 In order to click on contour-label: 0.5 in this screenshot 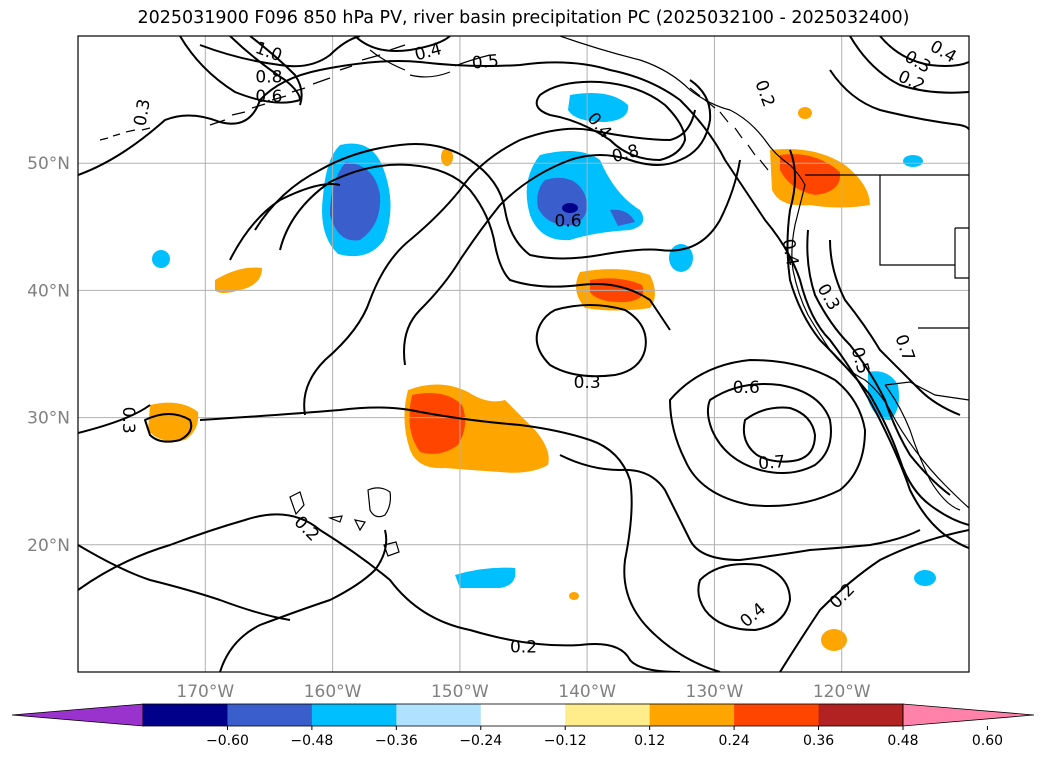, I will do `click(485, 62)`.